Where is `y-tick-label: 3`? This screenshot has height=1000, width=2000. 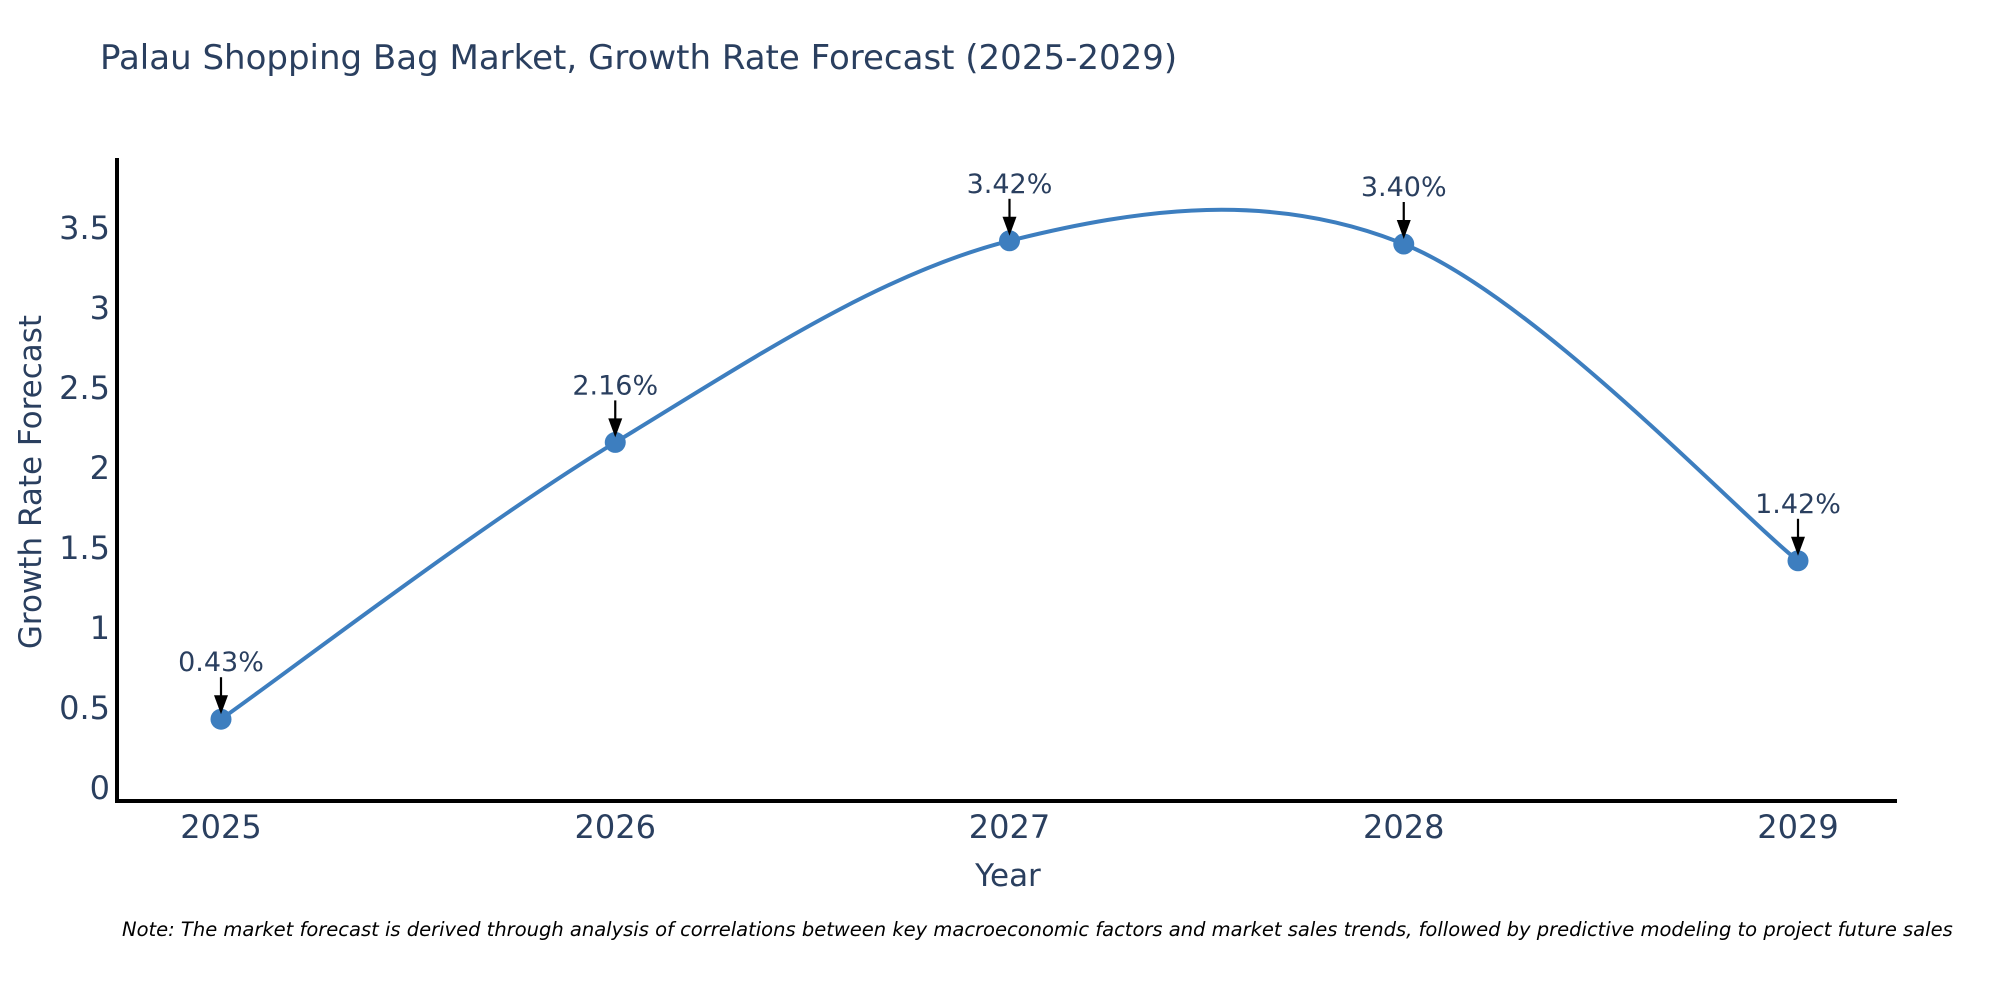
y-tick-label: 3 is located at coordinates (100, 308).